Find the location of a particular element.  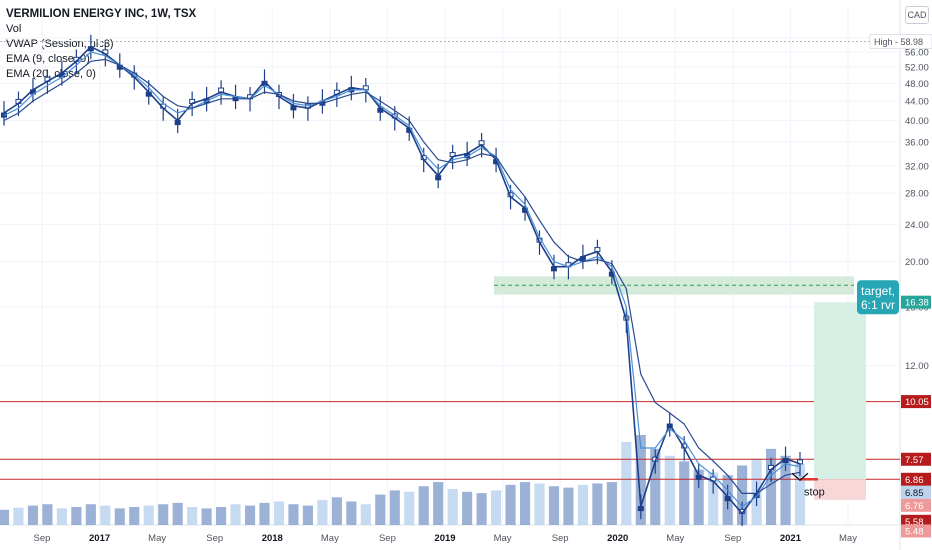

price-tag-label: 16.38 is located at coordinates (917, 303).